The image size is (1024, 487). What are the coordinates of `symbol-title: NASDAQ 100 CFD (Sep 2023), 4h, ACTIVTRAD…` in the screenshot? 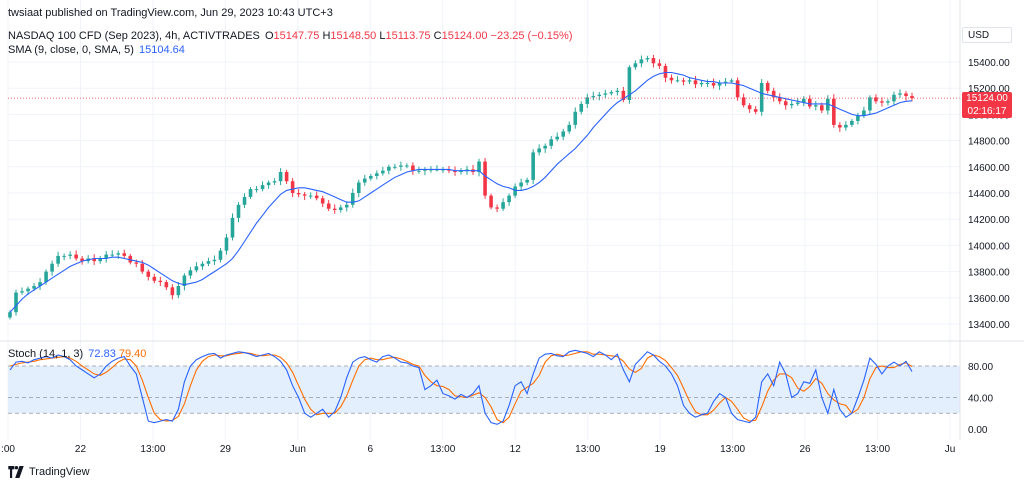 It's located at (134, 36).